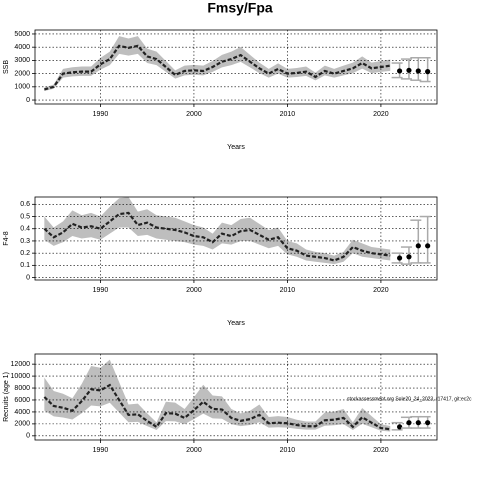 The height and width of the screenshot is (480, 480). What do you see at coordinates (6, 238) in the screenshot?
I see `y-axis-label: F4-8` at bounding box center [6, 238].